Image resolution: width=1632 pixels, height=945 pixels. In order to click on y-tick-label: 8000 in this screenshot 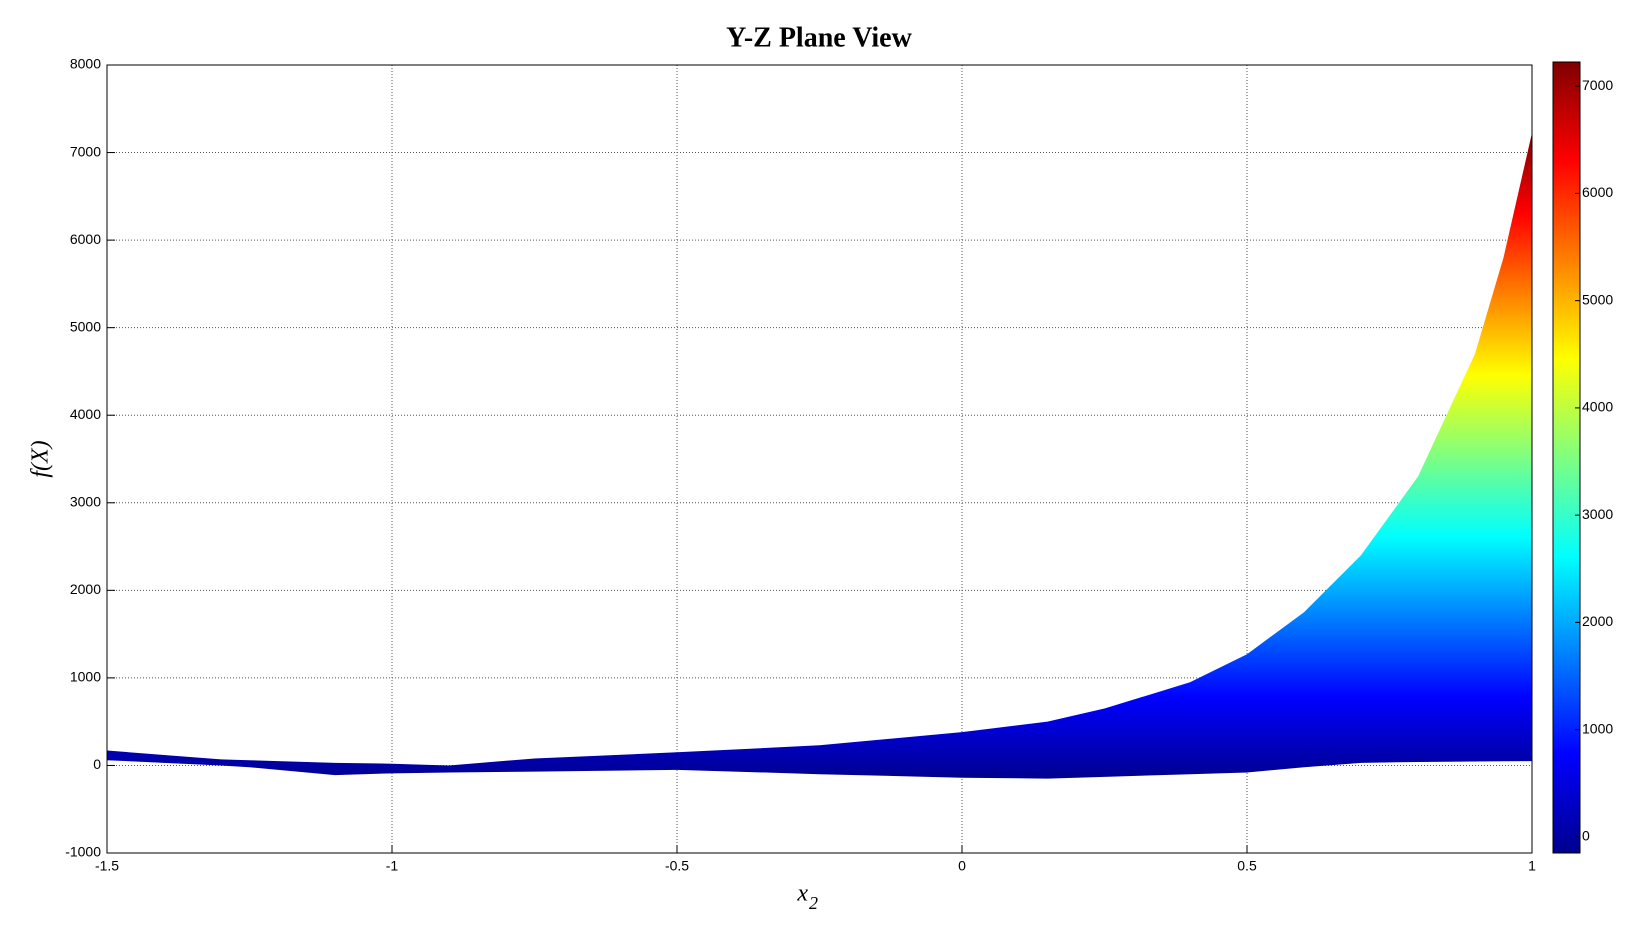, I will do `click(85, 64)`.